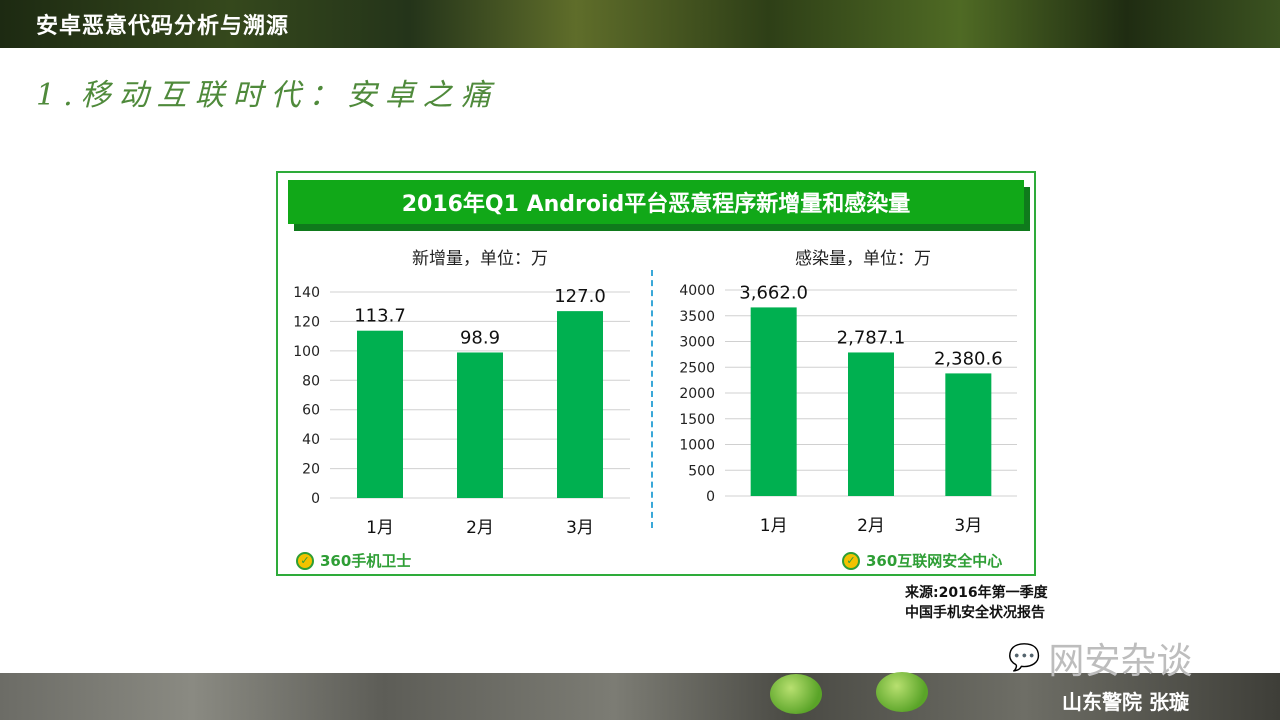 Image resolution: width=1280 pixels, height=720 pixels. What do you see at coordinates (697, 343) in the screenshot?
I see `y-tick-label: 3000` at bounding box center [697, 343].